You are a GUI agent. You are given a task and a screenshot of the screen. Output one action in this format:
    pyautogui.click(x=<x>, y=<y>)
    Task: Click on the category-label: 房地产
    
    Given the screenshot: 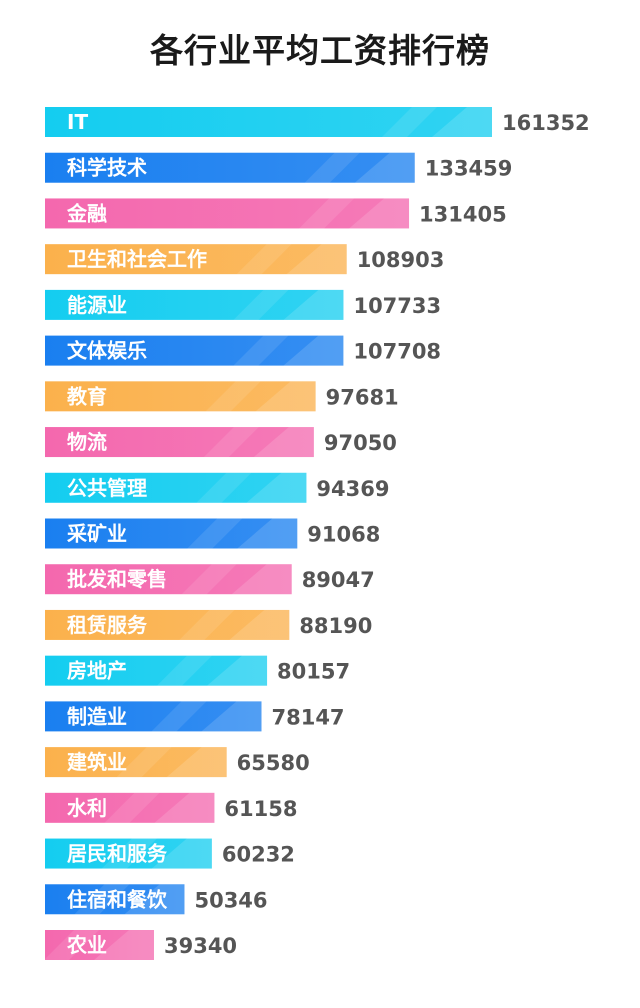 What is the action you would take?
    pyautogui.click(x=97, y=671)
    